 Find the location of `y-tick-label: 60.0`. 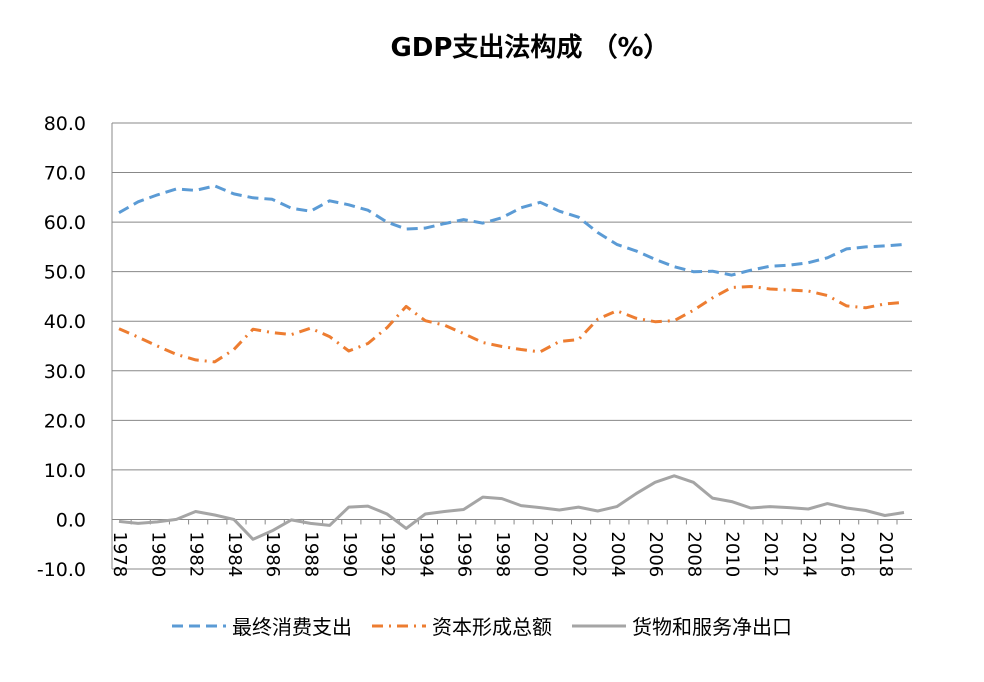

y-tick-label: 60.0 is located at coordinates (65, 223).